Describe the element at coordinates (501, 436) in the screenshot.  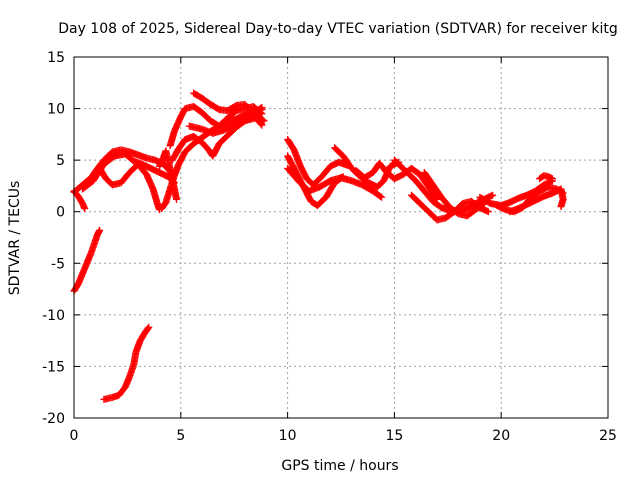
I see `x-tick-label: 20` at that location.